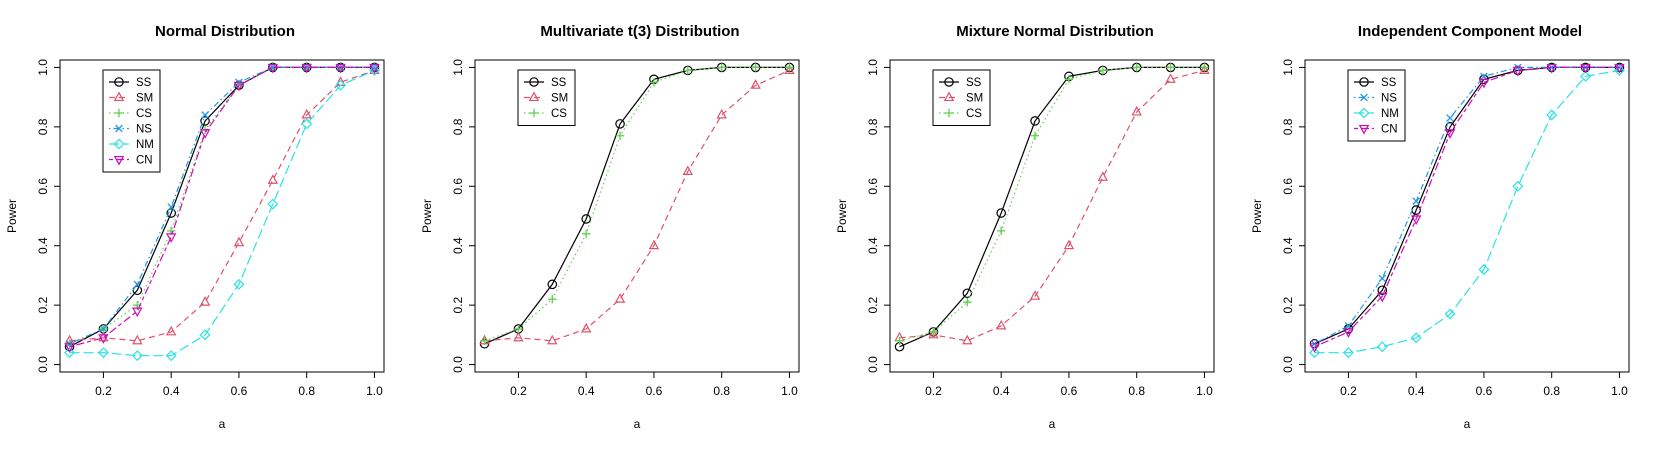 This screenshot has width=1661, height=451. I want to click on legend: SS SM CS, so click(546, 97).